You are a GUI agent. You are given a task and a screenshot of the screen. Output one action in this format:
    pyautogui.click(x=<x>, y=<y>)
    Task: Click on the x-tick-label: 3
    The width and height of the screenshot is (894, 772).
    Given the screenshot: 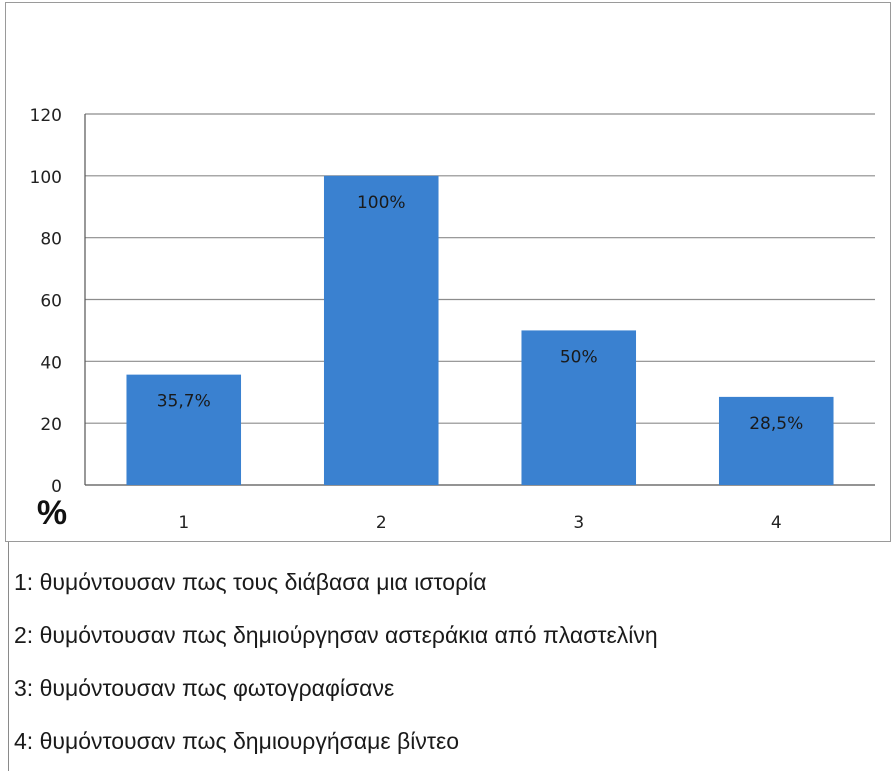 What is the action you would take?
    pyautogui.click(x=578, y=523)
    